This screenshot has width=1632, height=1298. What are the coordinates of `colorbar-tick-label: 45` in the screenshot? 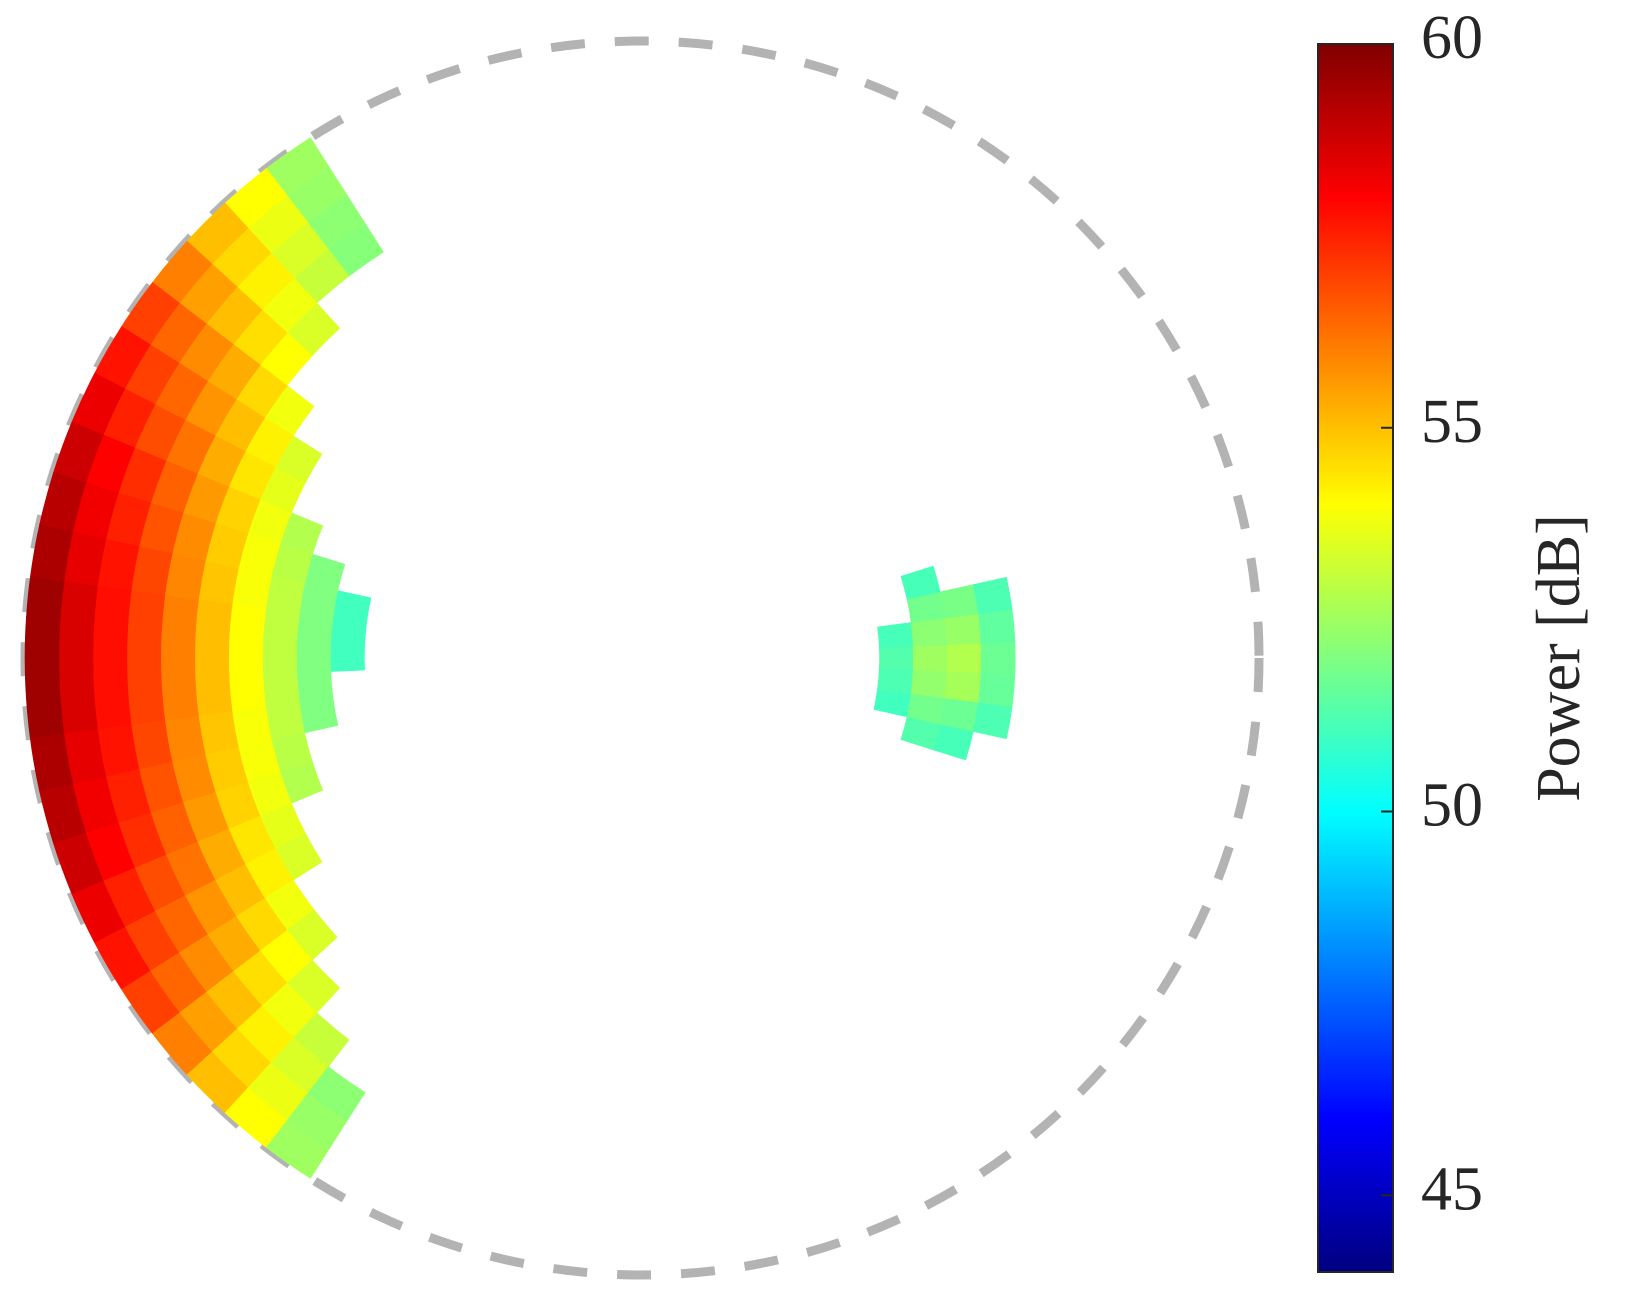 It's located at (1452, 1189).